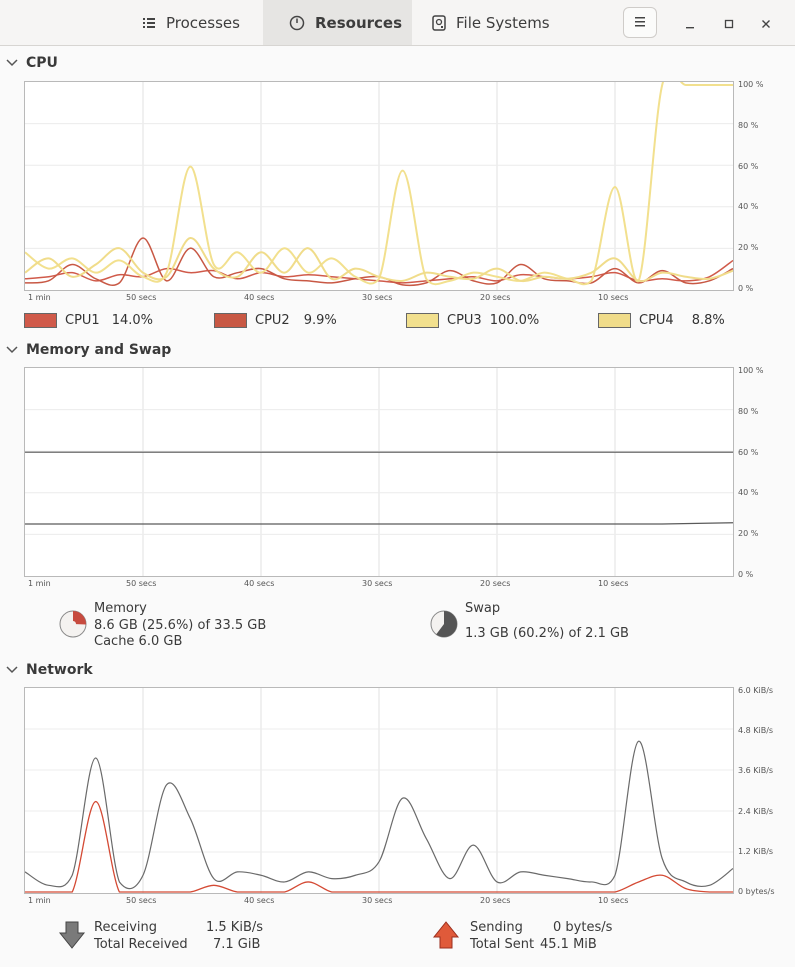  I want to click on list-icon, so click(149, 23).